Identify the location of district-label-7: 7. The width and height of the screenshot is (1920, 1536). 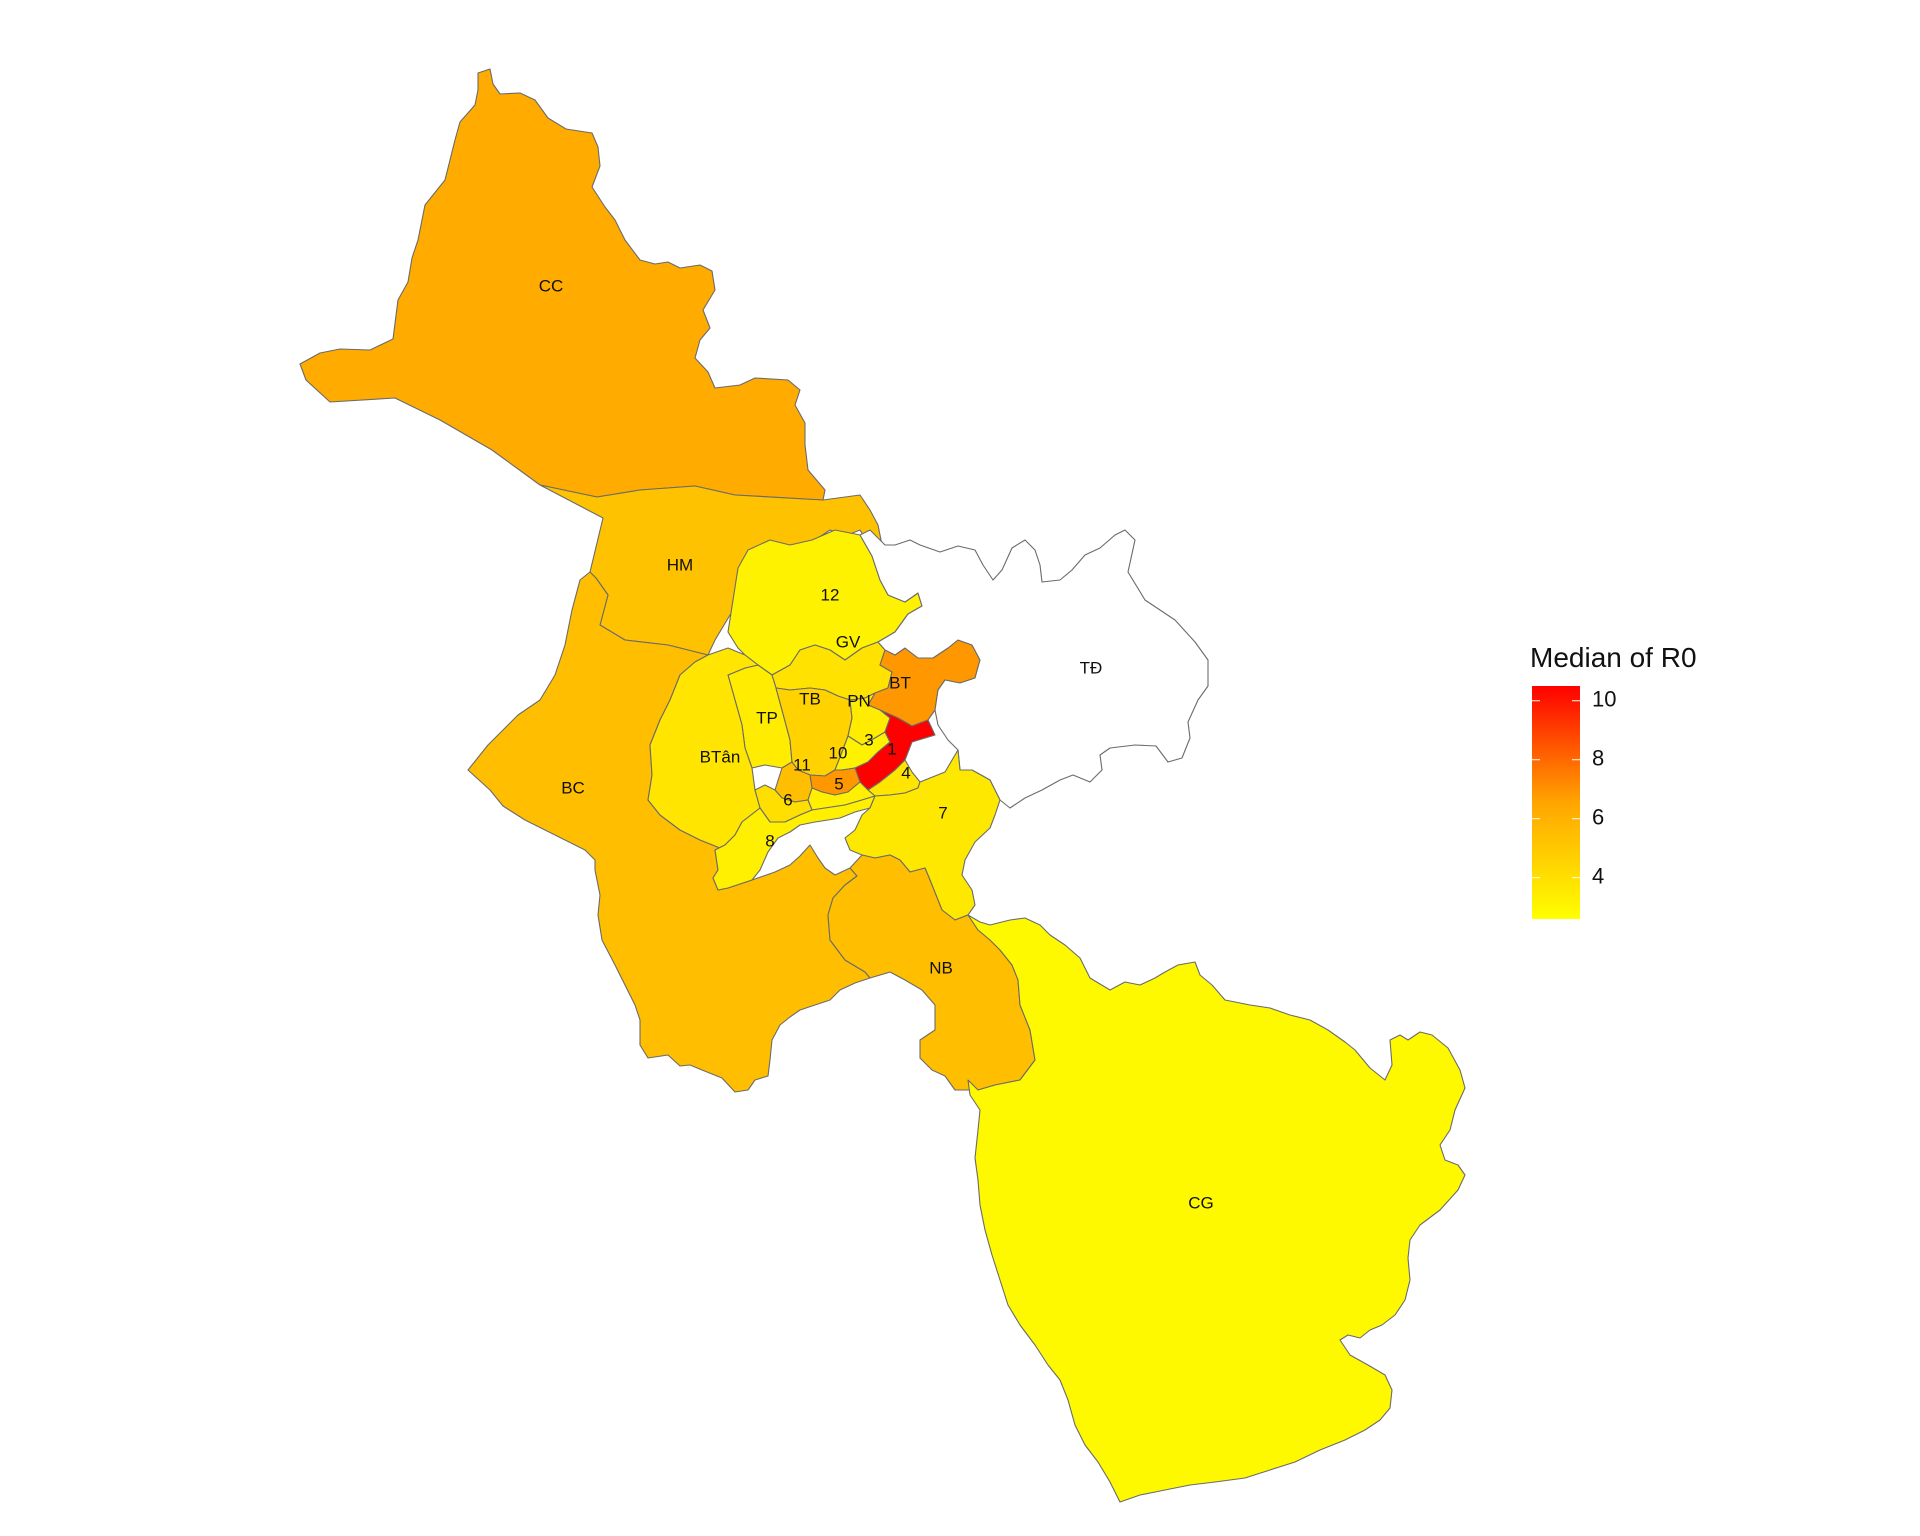
(942, 812).